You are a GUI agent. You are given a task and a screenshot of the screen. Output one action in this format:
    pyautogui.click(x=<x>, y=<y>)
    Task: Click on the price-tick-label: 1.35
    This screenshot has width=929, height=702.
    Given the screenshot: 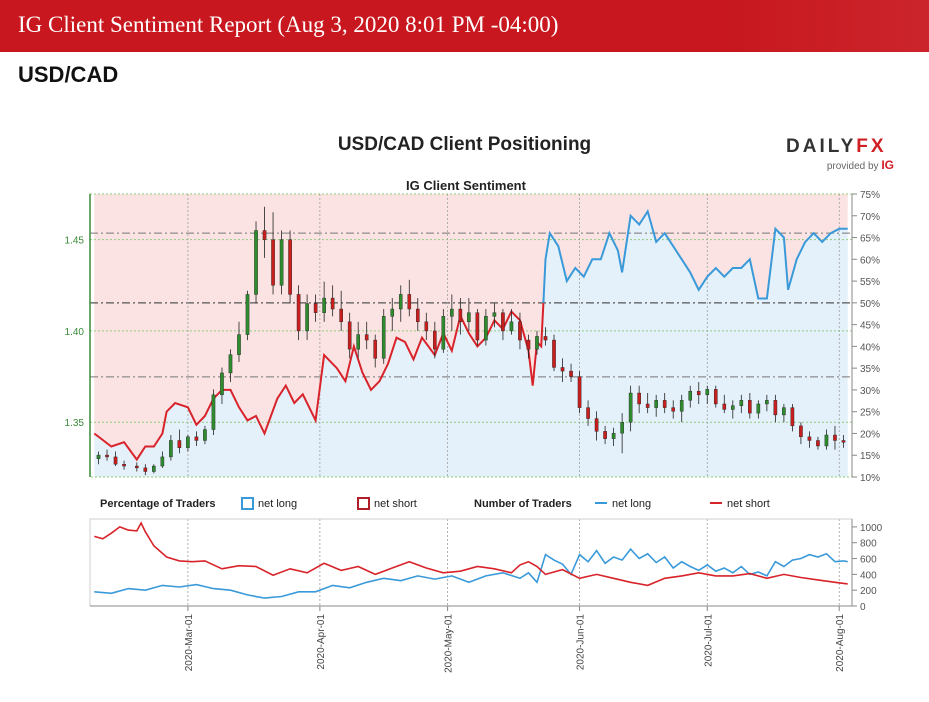 What is the action you would take?
    pyautogui.click(x=75, y=423)
    